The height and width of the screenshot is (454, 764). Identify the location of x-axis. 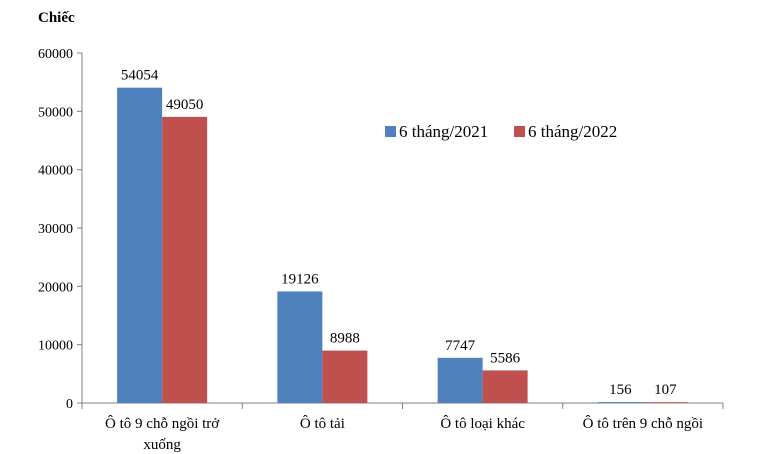
(402, 405).